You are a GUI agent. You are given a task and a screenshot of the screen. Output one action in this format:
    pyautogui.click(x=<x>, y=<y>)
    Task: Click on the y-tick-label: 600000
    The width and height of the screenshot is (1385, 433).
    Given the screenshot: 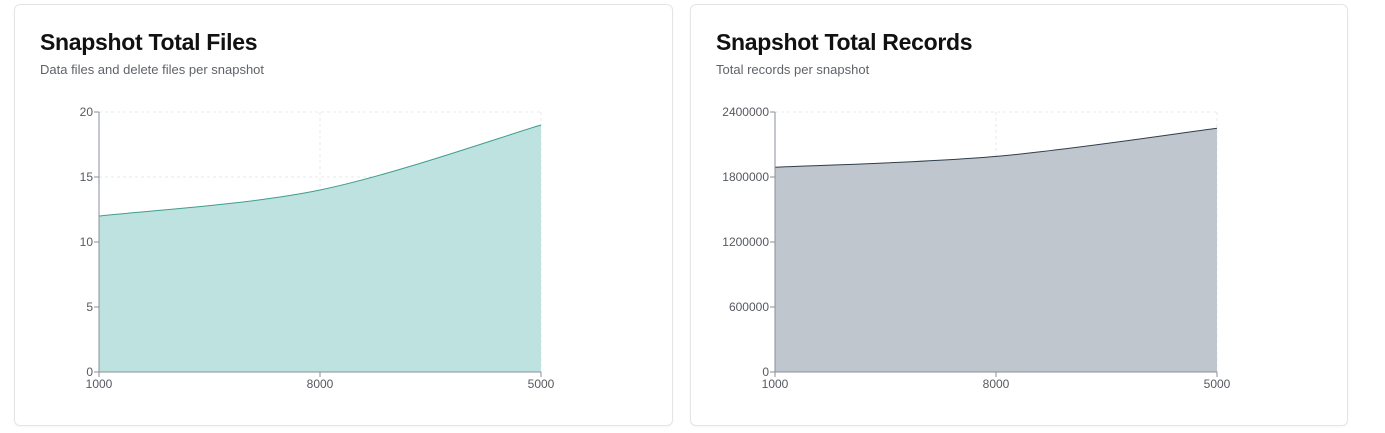 What is the action you would take?
    pyautogui.click(x=749, y=307)
    